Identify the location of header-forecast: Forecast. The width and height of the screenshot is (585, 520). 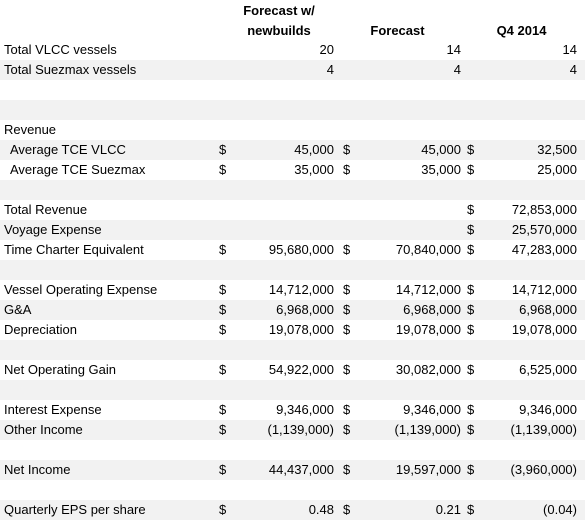
(397, 30).